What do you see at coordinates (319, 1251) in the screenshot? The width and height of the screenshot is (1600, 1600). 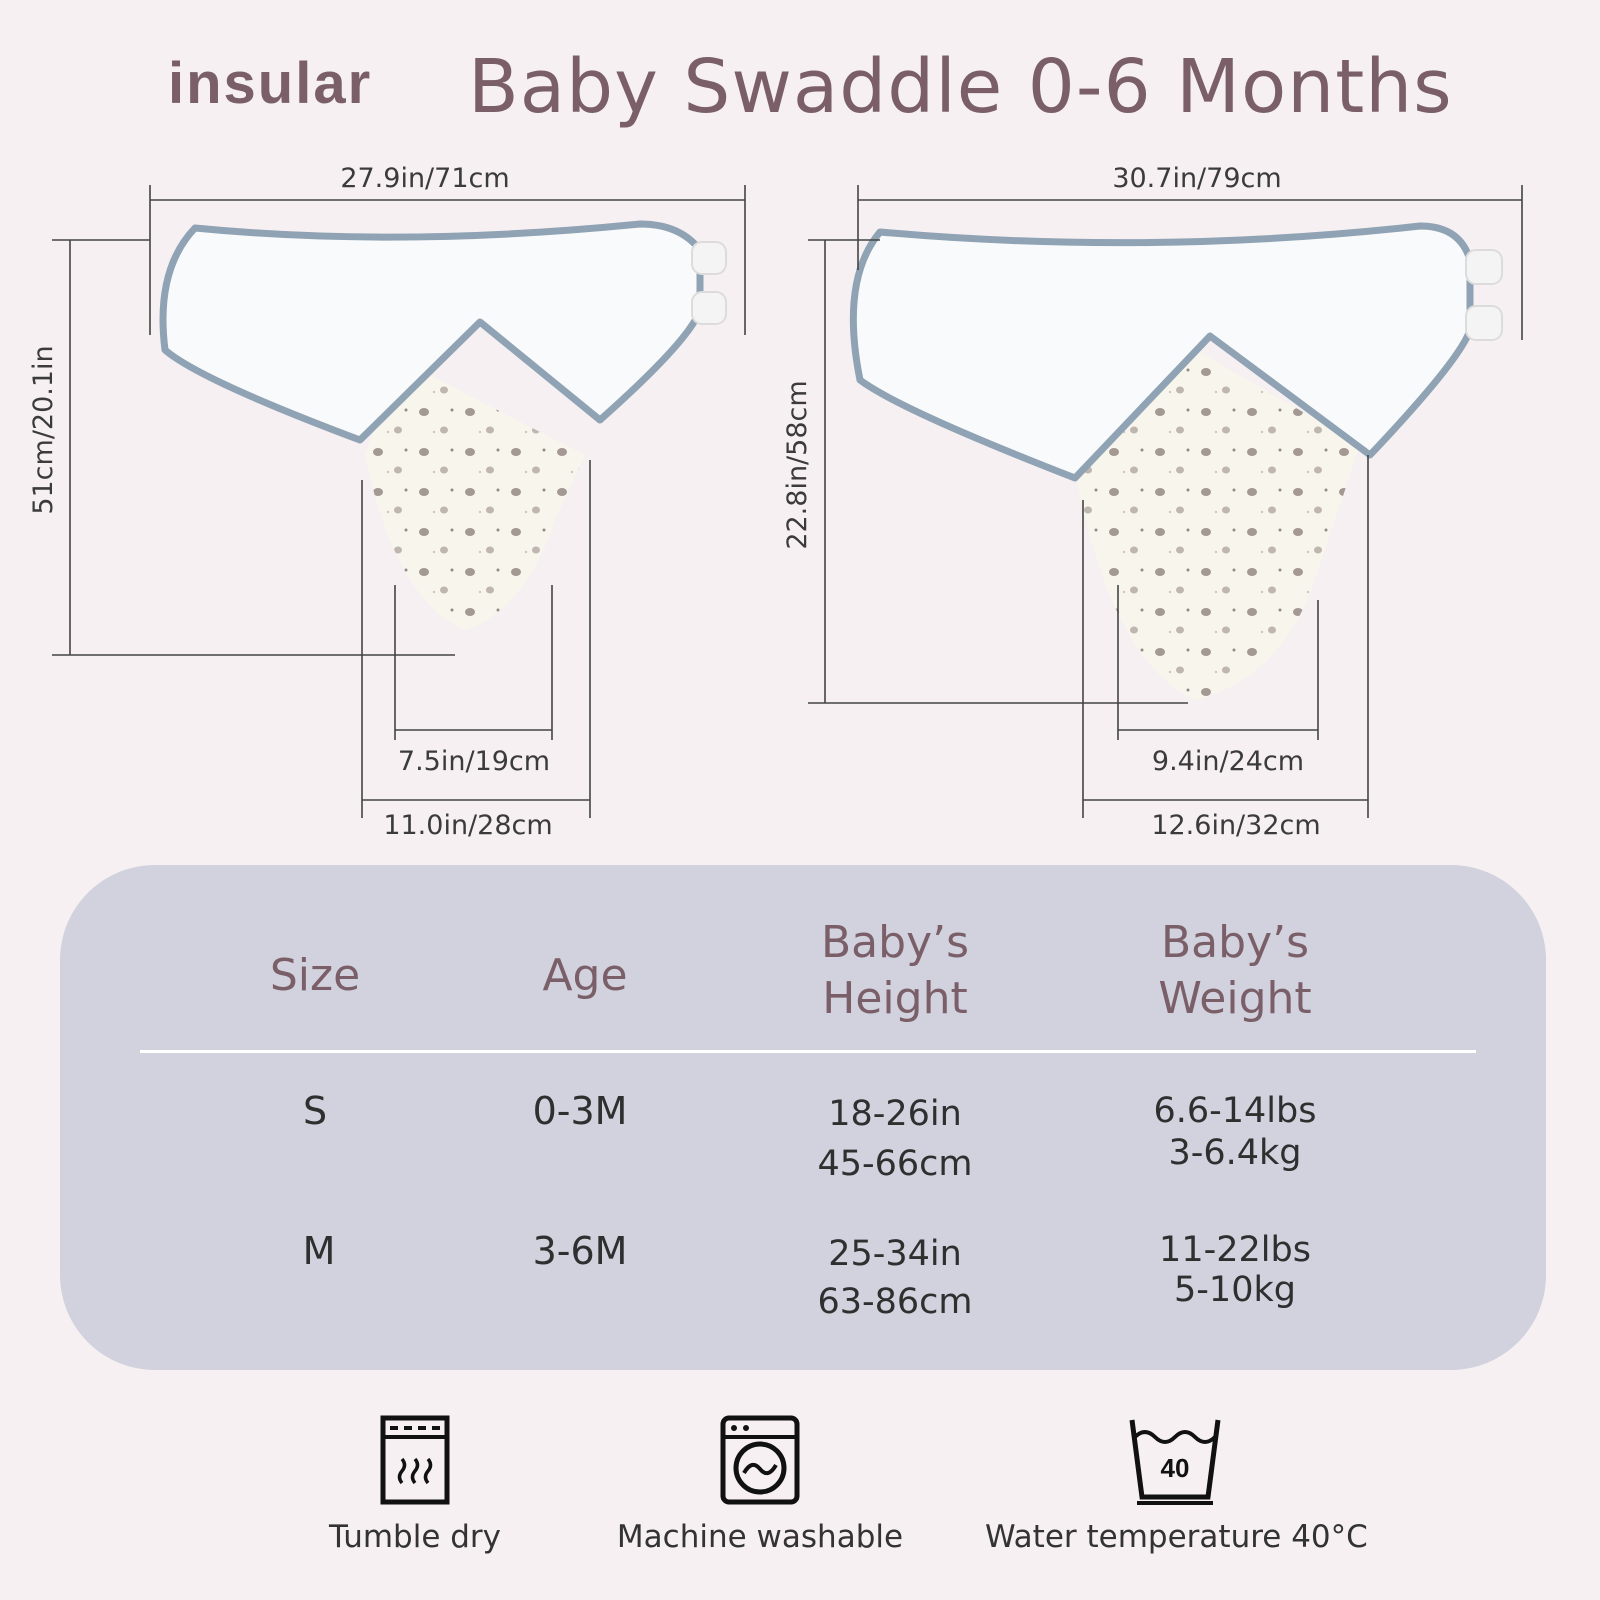 I see `row-m-size: M` at bounding box center [319, 1251].